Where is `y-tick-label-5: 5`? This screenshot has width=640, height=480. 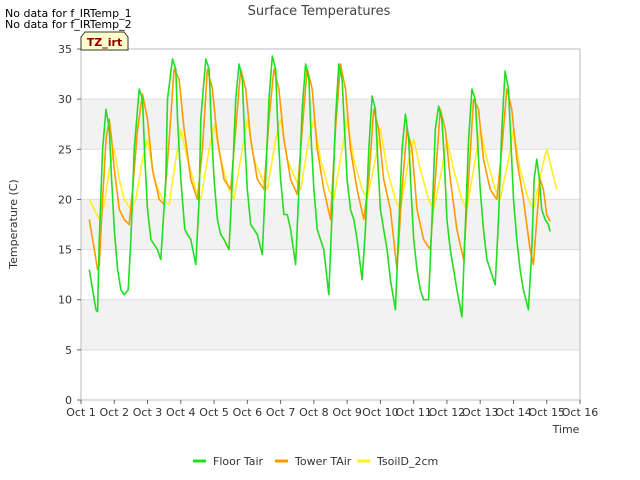 y-tick-label-5: 5 is located at coordinates (68, 350).